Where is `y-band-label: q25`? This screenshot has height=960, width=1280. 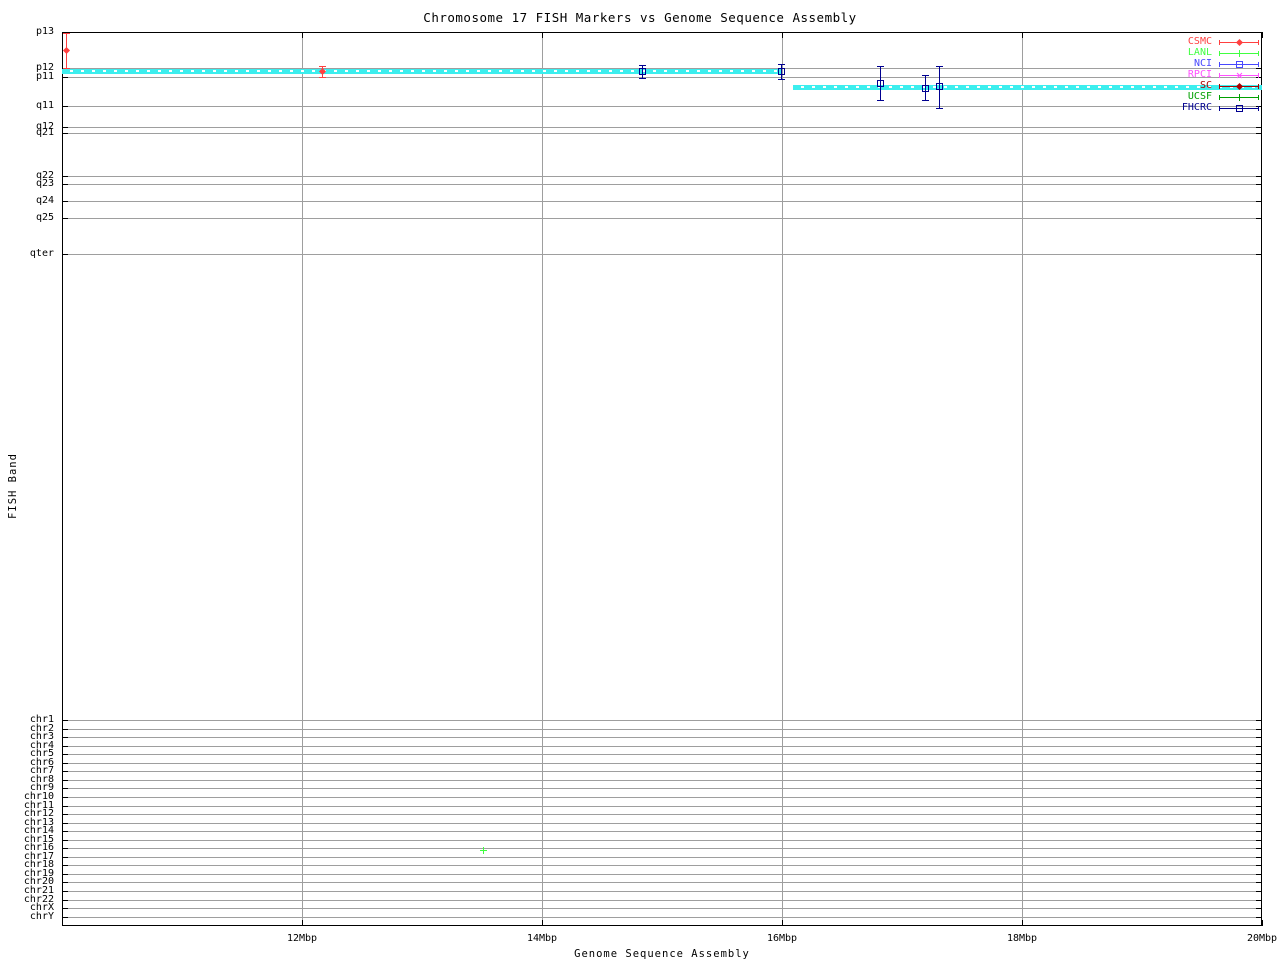
y-band-label: q25 is located at coordinates (44, 217).